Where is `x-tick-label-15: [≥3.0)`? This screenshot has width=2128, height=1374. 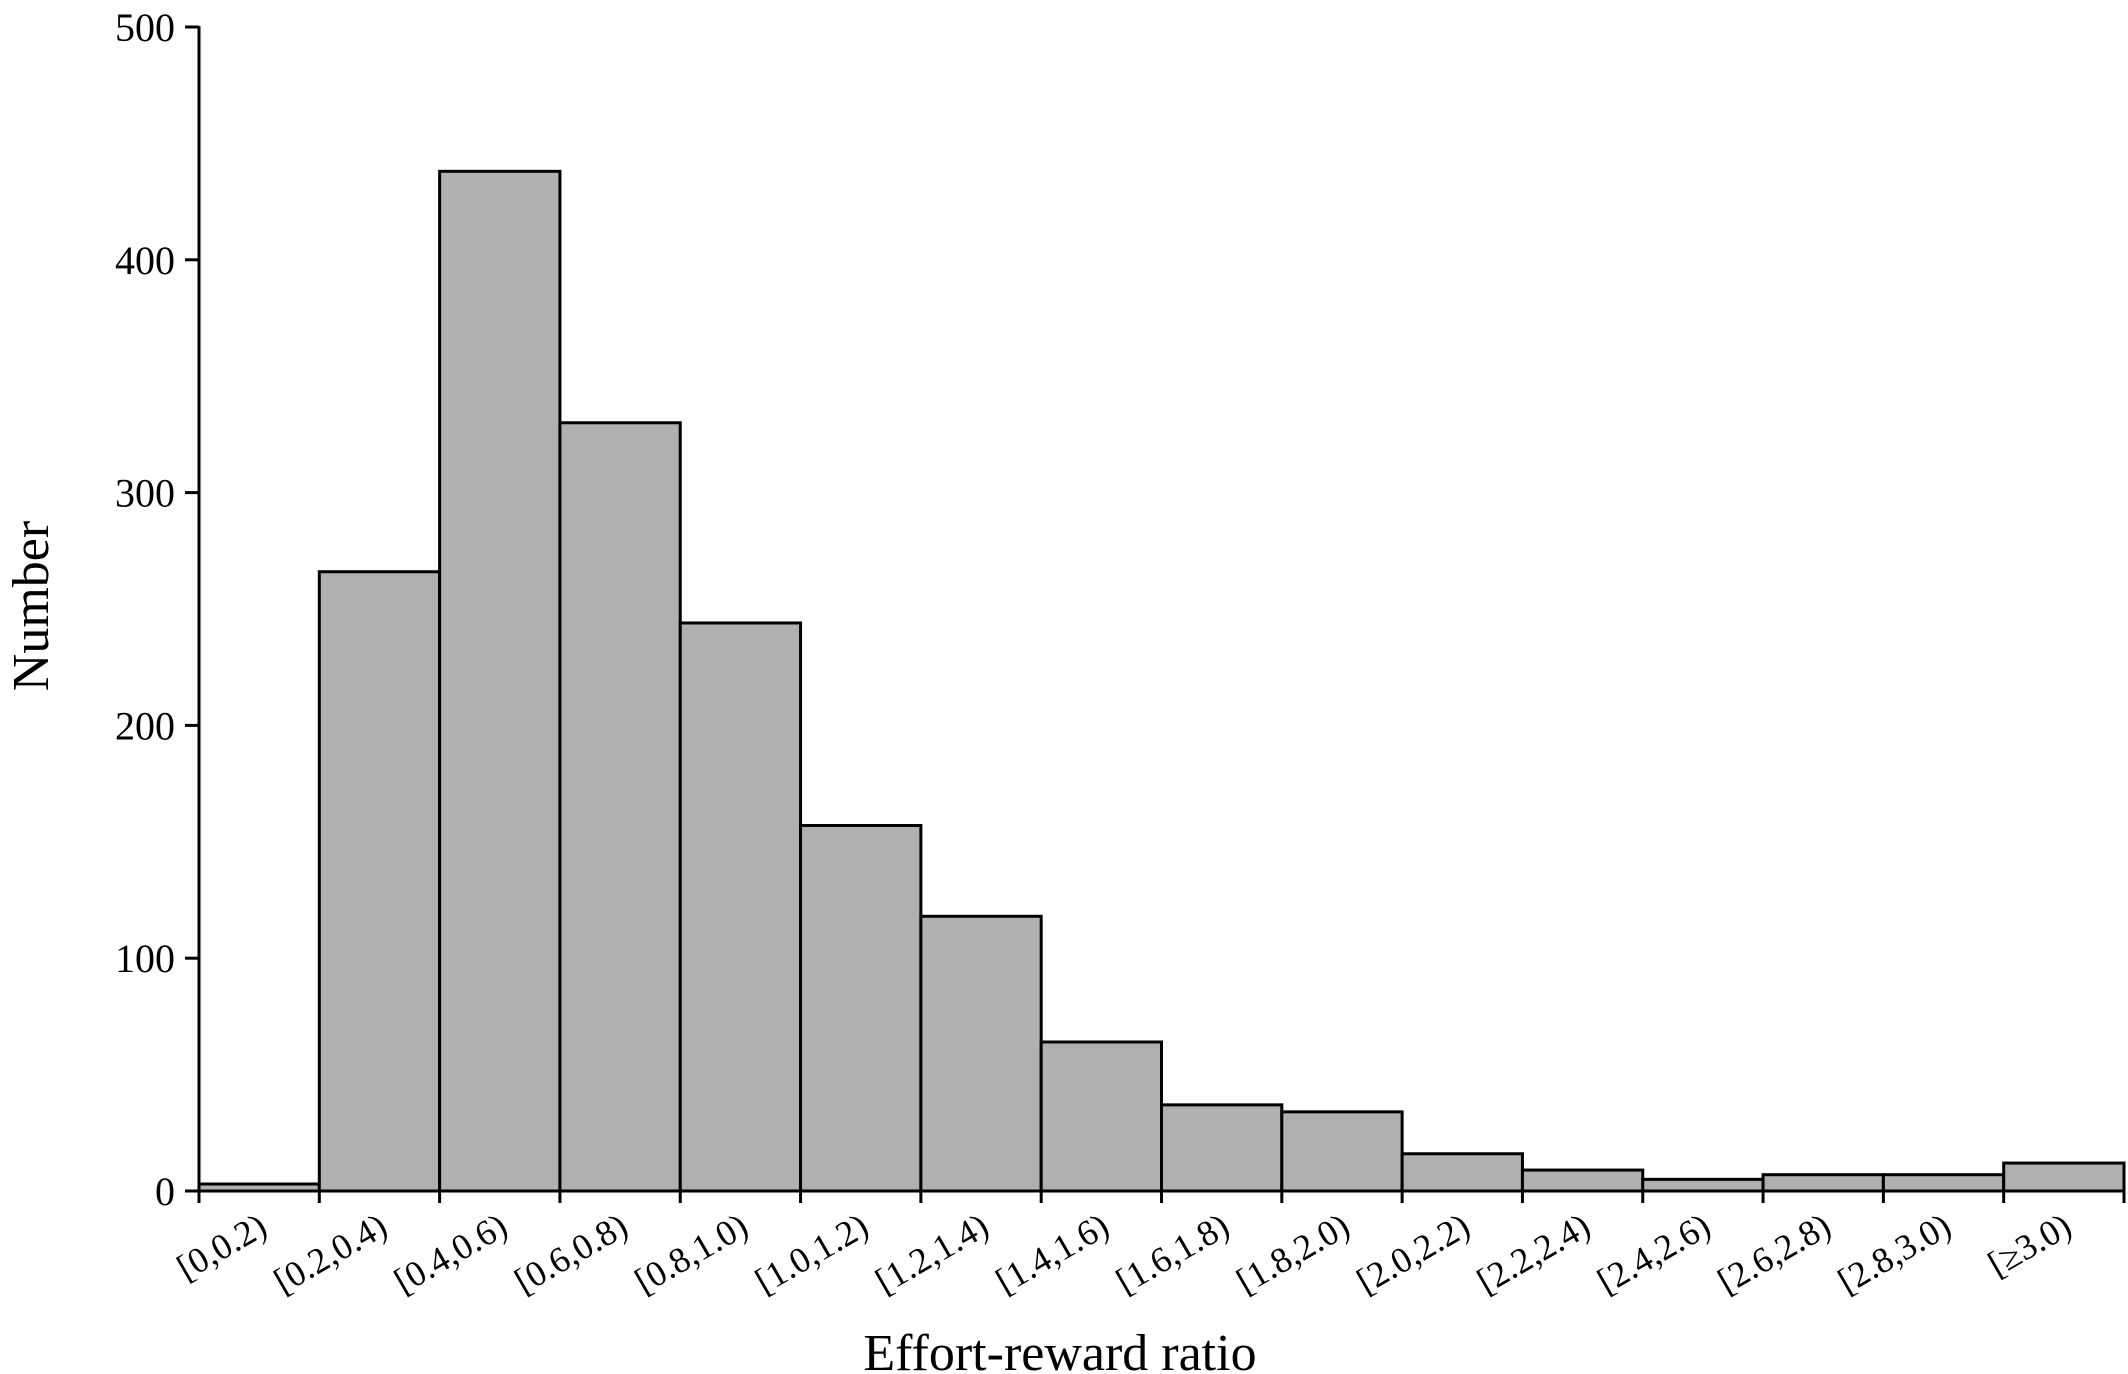
x-tick-label-15: [≥3.0) is located at coordinates (2029, 1244).